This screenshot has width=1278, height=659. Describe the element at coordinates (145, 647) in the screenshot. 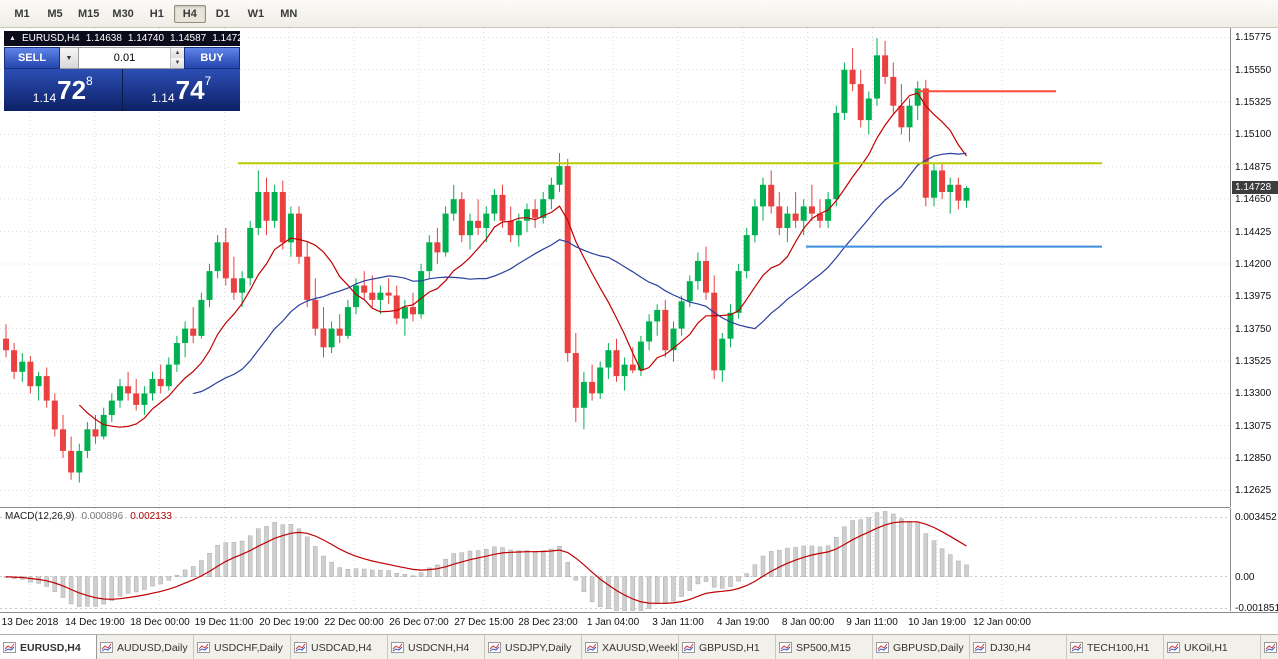

I see `chart-tab-audusd-daily: AUDUSD,Daily` at that location.